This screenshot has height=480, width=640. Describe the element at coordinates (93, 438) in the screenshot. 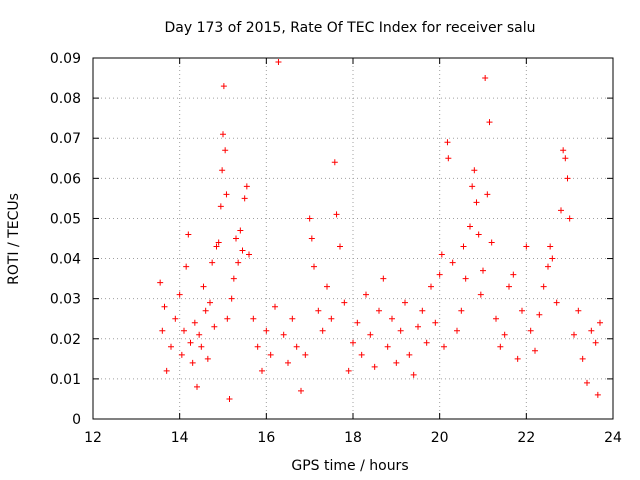

I see `x-tick-label: 12` at that location.